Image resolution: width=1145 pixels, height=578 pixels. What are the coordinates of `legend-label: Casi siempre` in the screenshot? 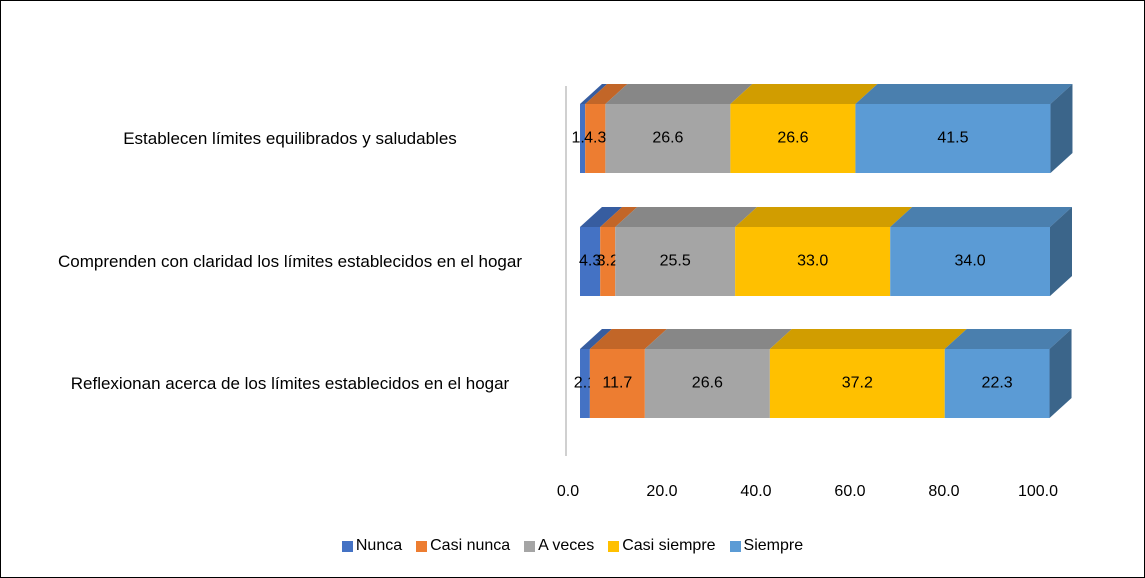 It's located at (669, 545).